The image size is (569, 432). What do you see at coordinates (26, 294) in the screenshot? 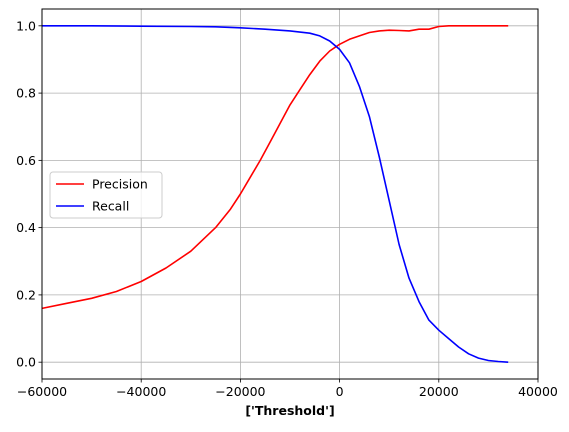
I see `y-tick-label: 0.2` at bounding box center [26, 294].